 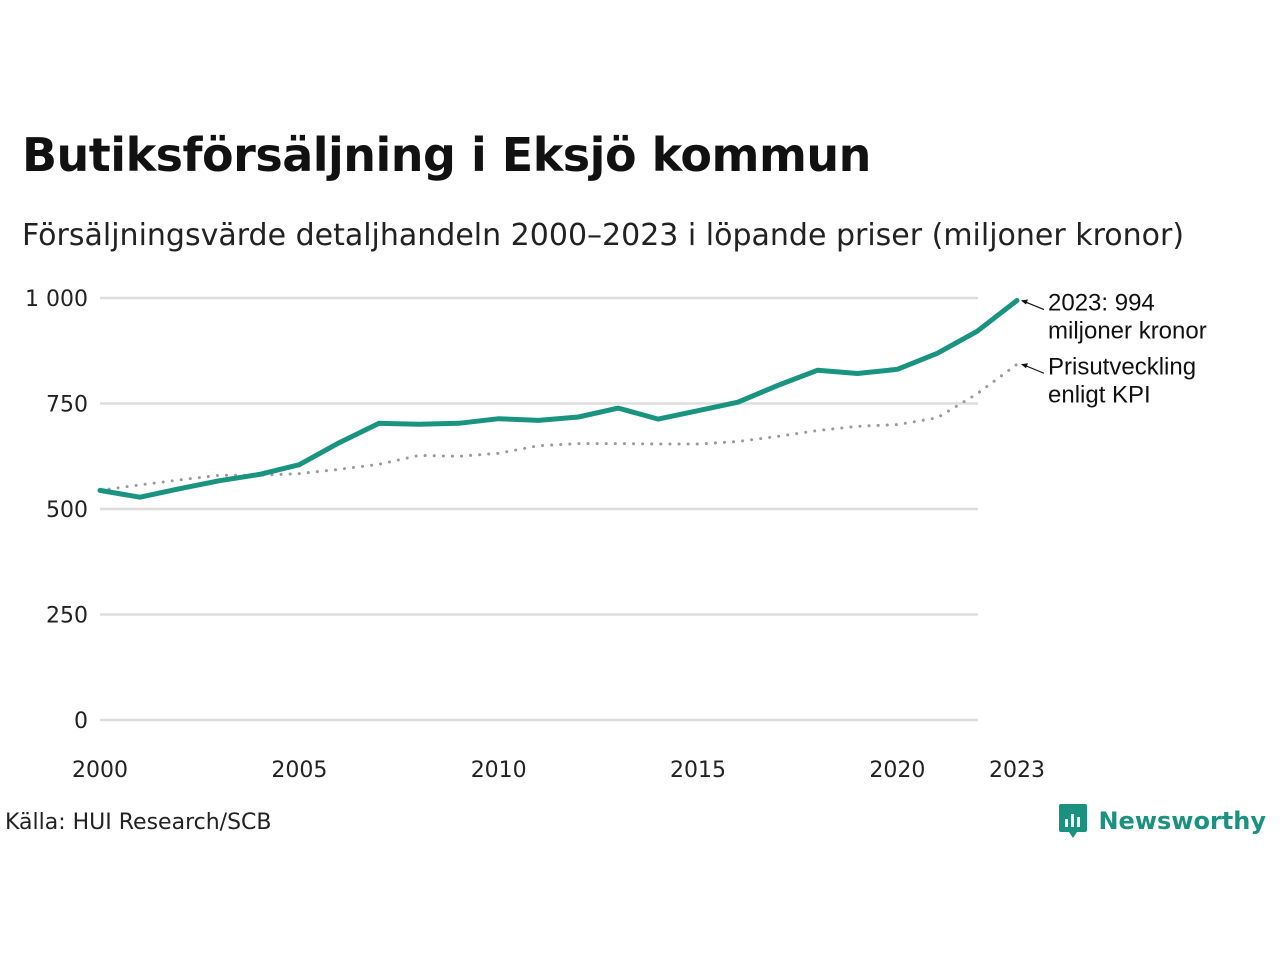 I want to click on annotation-label: Prisutveckling, so click(x=1122, y=366).